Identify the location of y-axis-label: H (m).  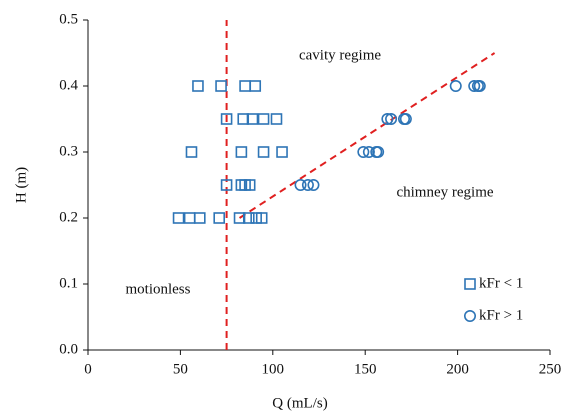
(21, 185).